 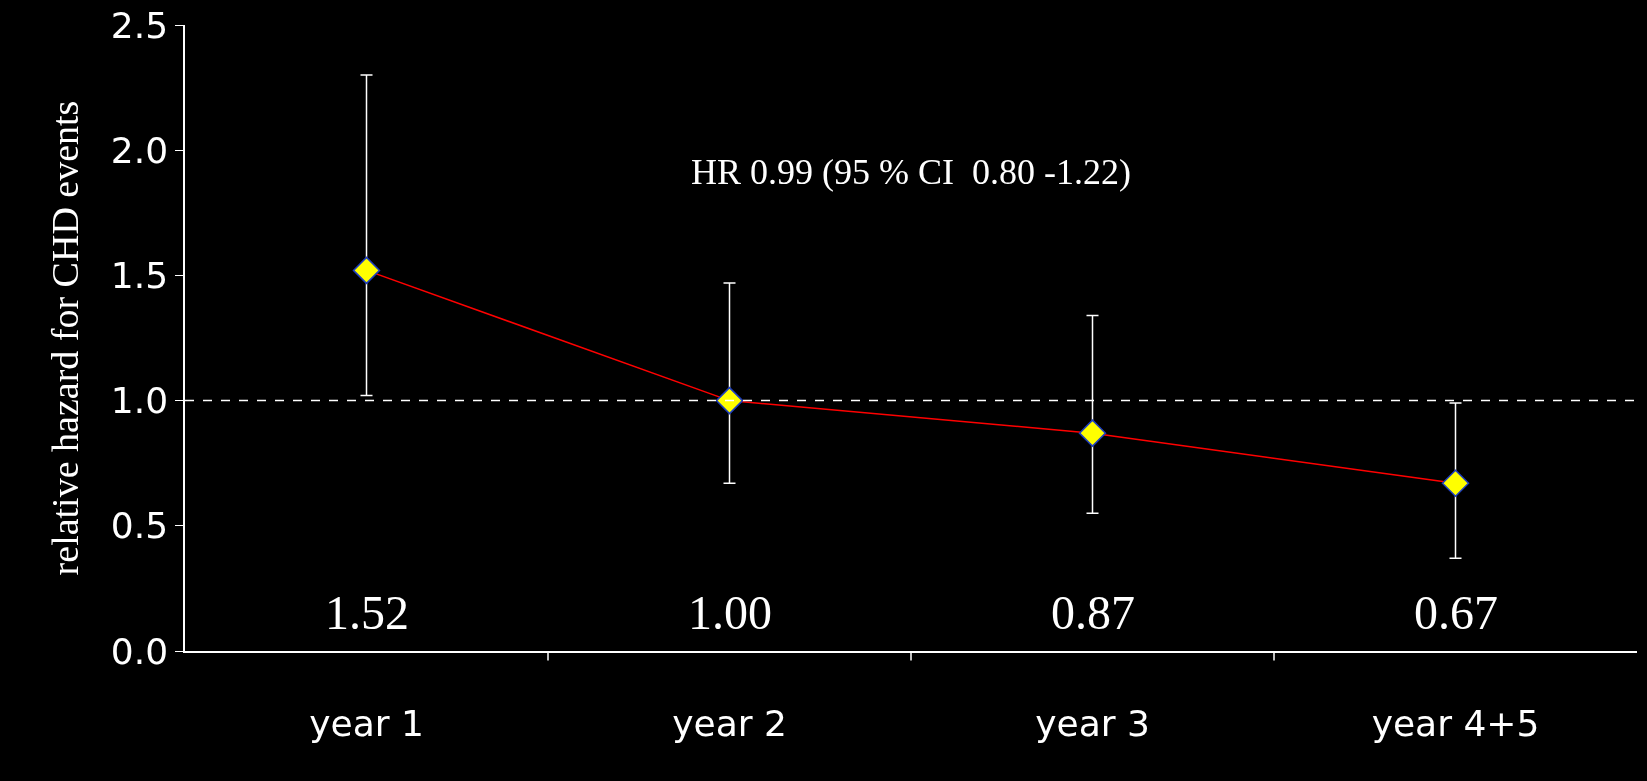 What do you see at coordinates (730, 612) in the screenshot?
I see `text: 1.00` at bounding box center [730, 612].